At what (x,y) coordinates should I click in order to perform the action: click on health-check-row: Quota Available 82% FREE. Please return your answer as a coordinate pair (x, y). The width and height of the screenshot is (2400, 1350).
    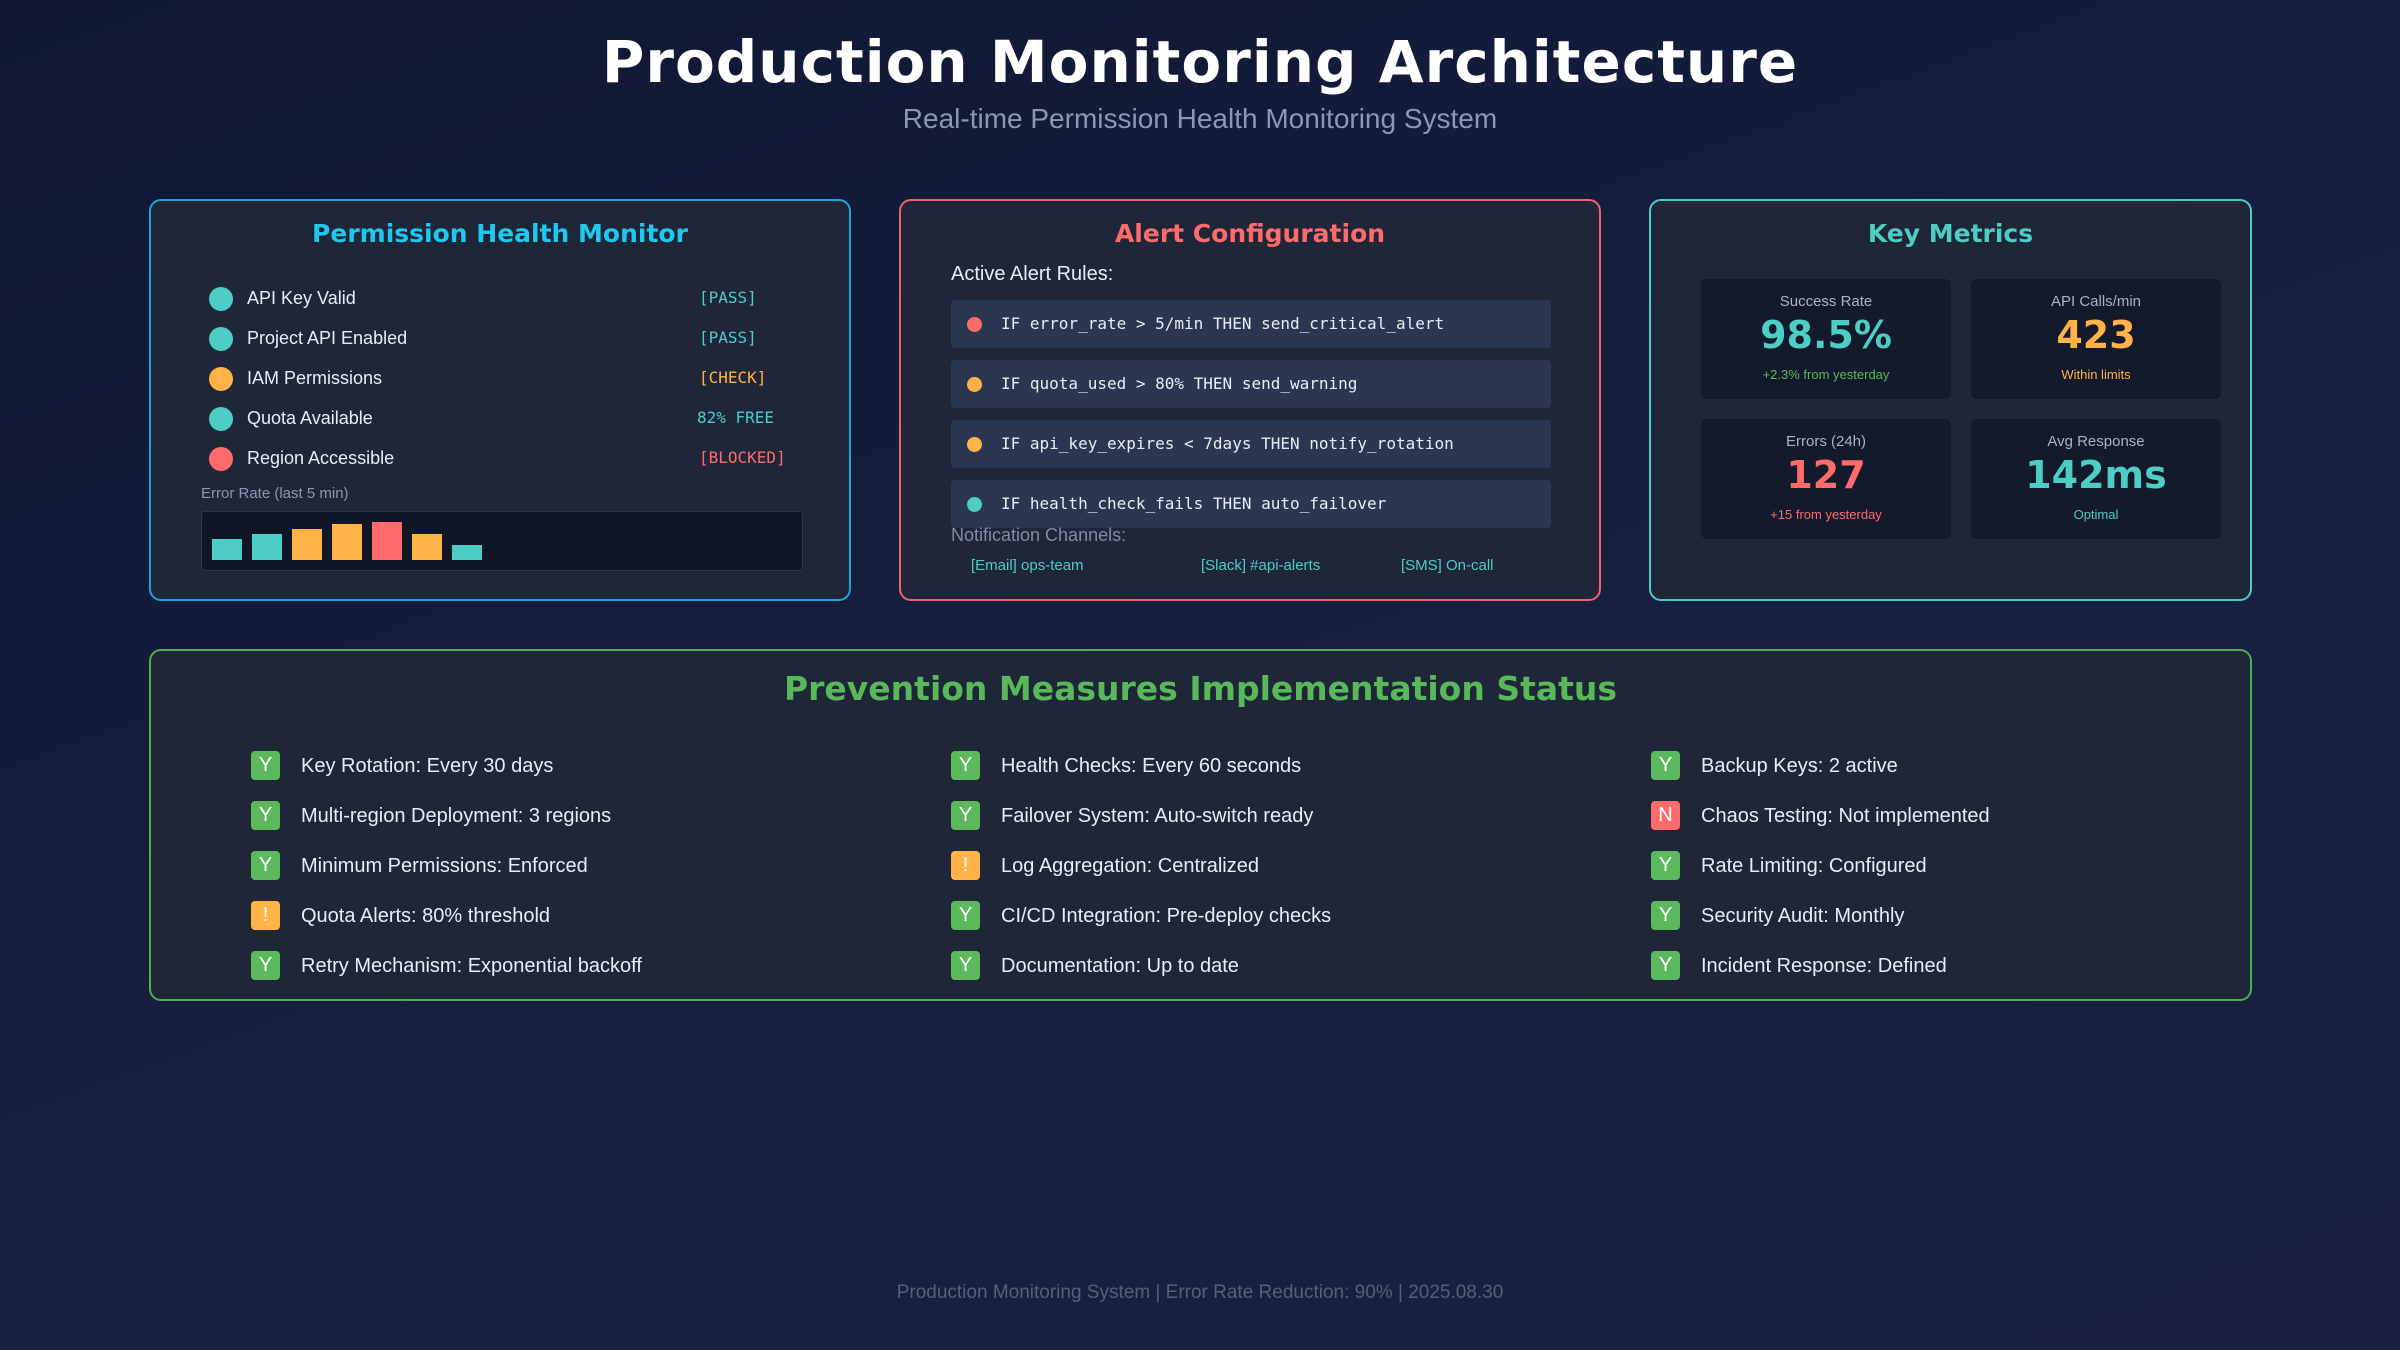
    Looking at the image, I should click on (499, 419).